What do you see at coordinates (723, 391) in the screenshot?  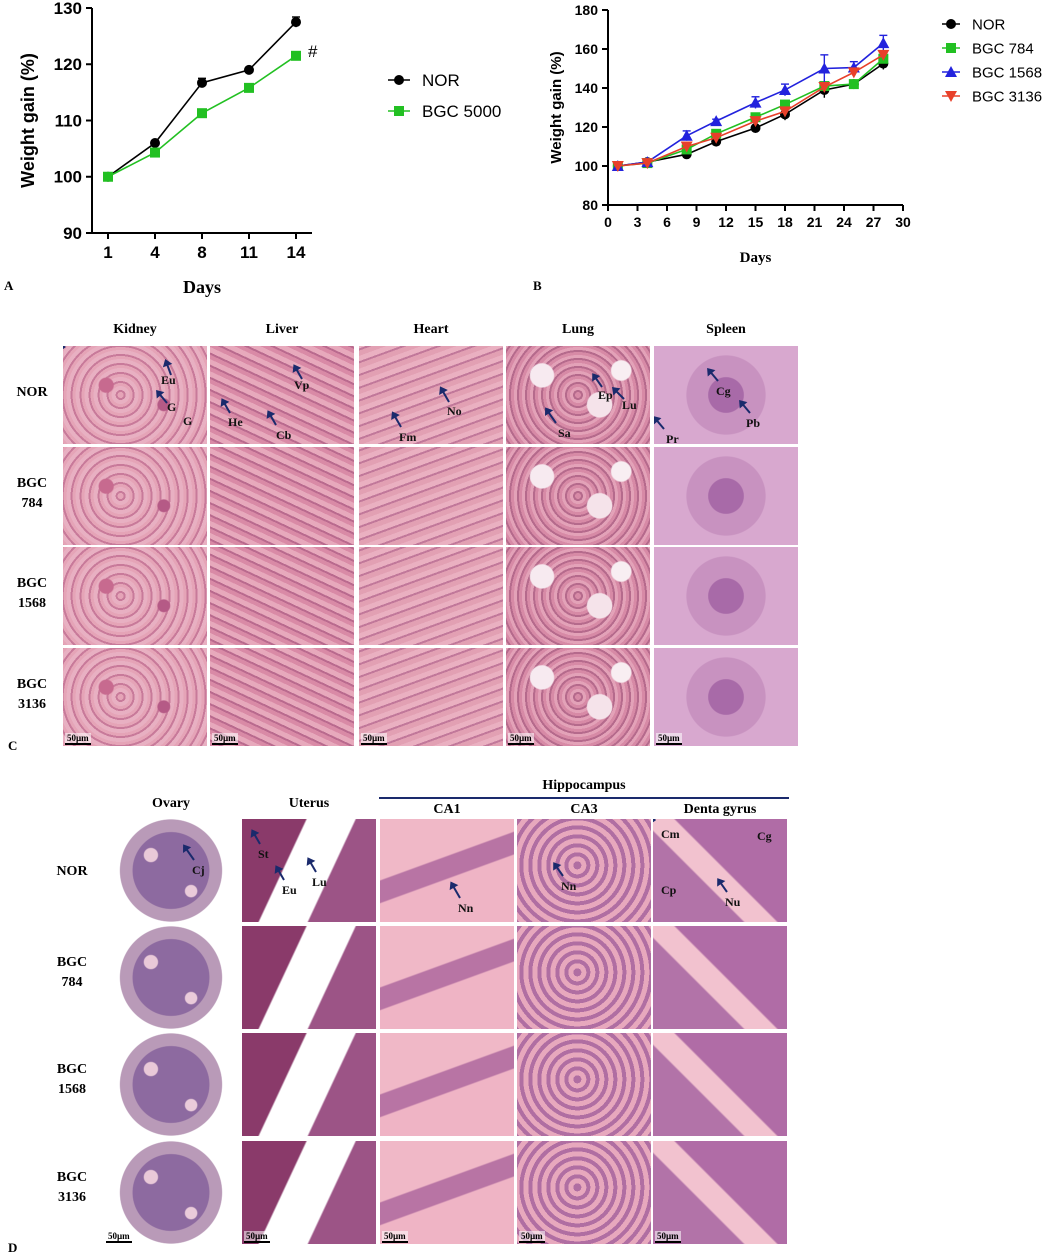 I see `annotation-label: Cg` at bounding box center [723, 391].